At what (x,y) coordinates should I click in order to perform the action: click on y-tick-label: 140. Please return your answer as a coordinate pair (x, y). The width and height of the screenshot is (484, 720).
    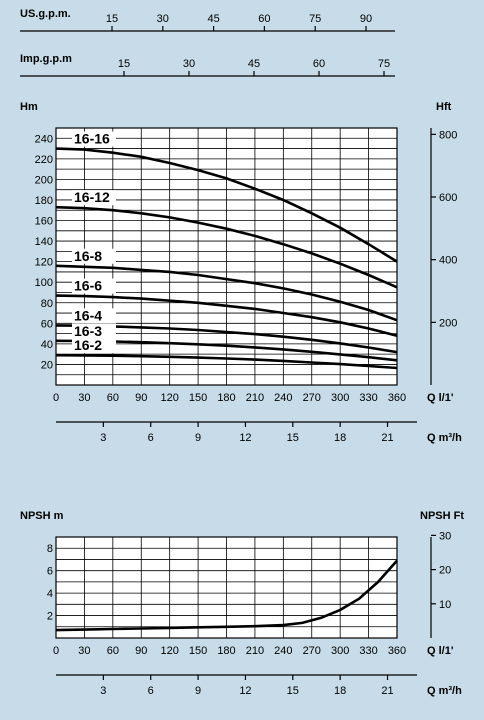
    Looking at the image, I should click on (44, 242).